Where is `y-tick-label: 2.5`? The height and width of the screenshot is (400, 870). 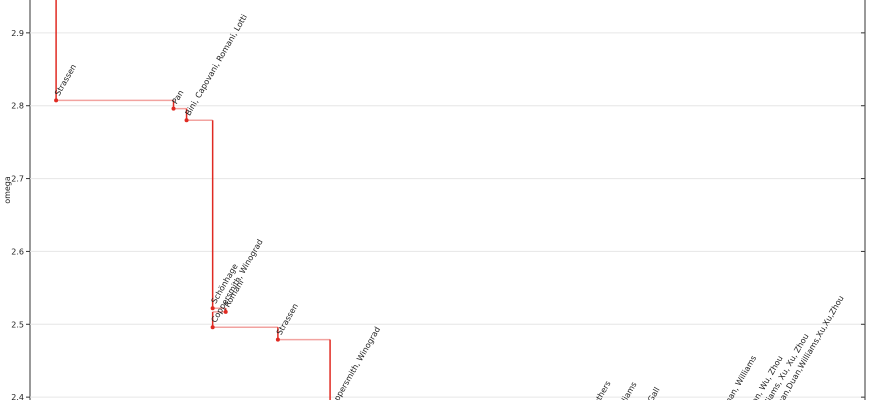
y-tick-label: 2.5 is located at coordinates (17, 324).